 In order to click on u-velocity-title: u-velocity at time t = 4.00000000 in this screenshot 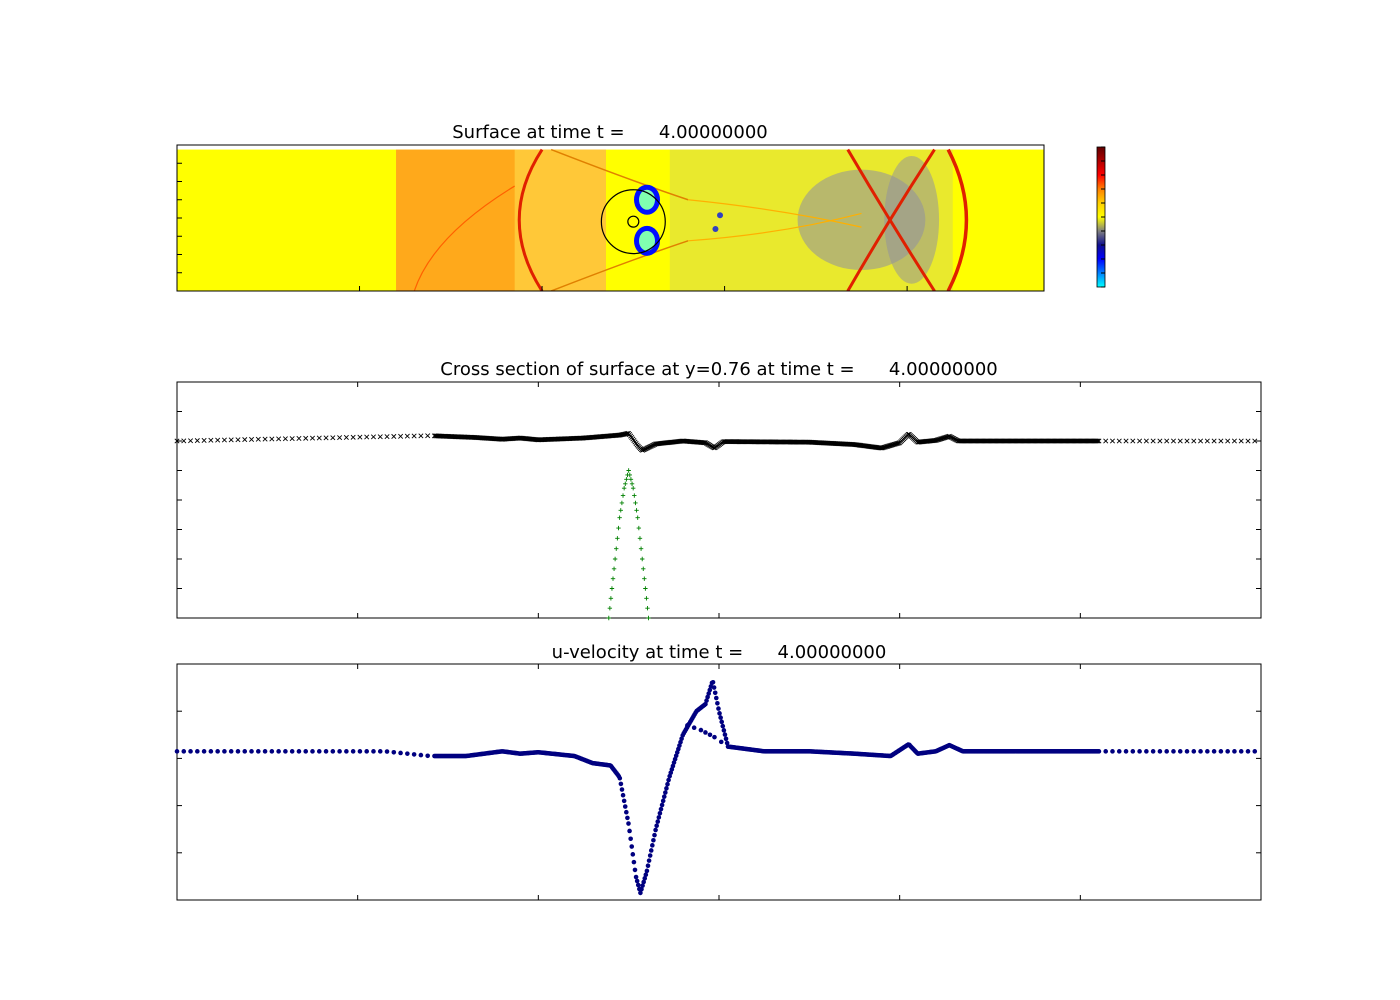, I will do `click(719, 652)`.